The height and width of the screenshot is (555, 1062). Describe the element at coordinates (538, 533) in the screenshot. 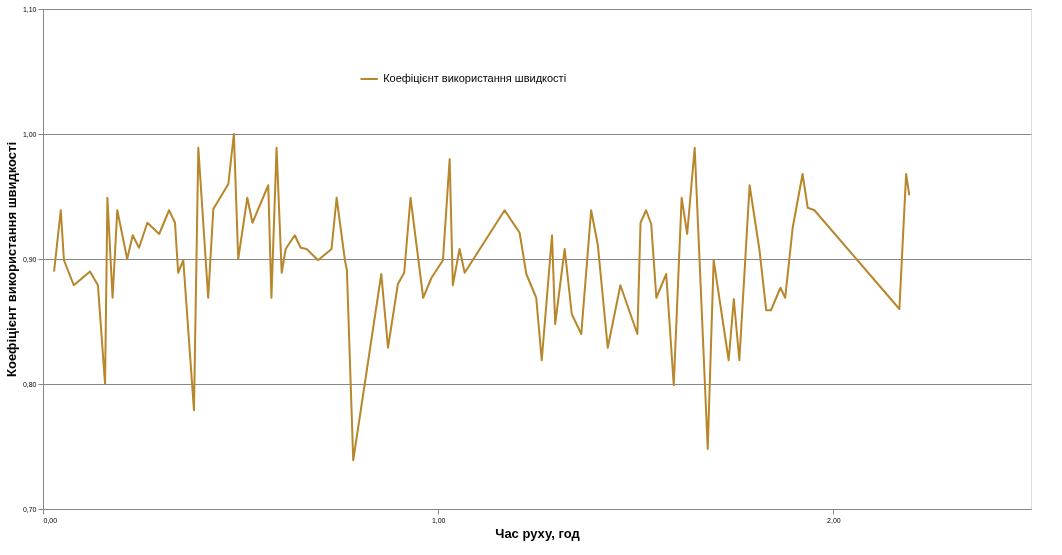

I see `x-axis-title: Час руху, год` at that location.